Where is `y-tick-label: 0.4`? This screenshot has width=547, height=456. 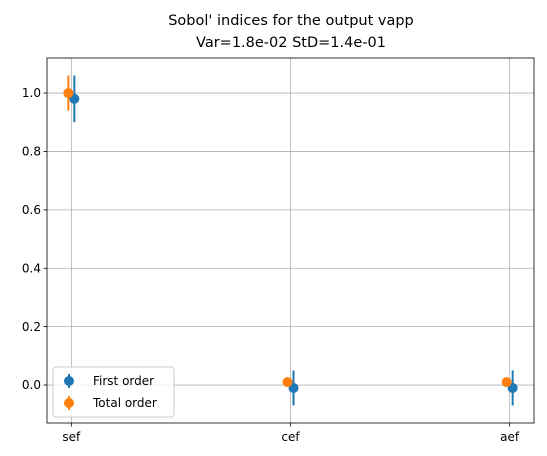
y-tick-label: 0.4 is located at coordinates (31, 268).